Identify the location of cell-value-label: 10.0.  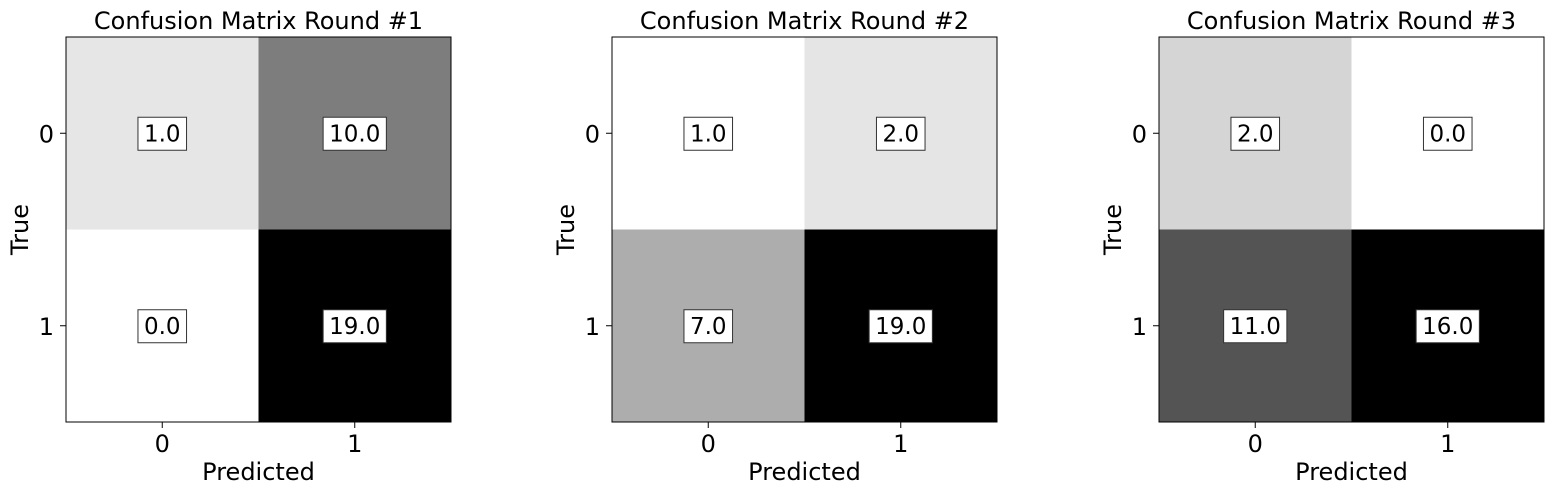
(354, 134).